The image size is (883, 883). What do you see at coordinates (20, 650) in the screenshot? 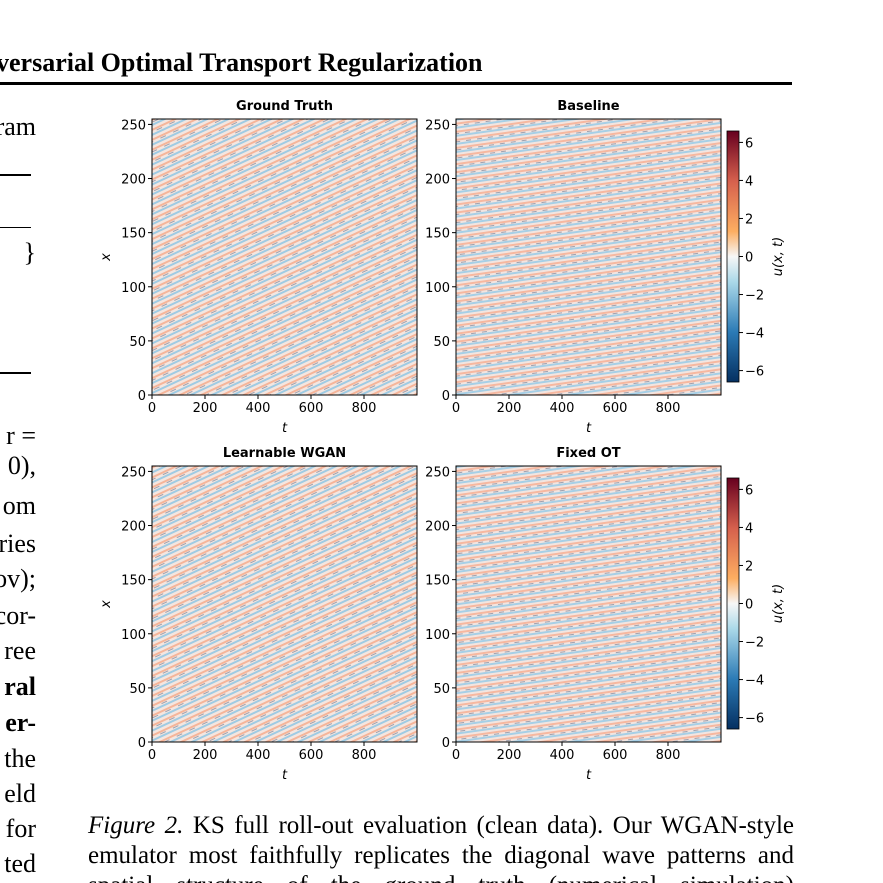
I see `text-fragment: ree` at bounding box center [20, 650].